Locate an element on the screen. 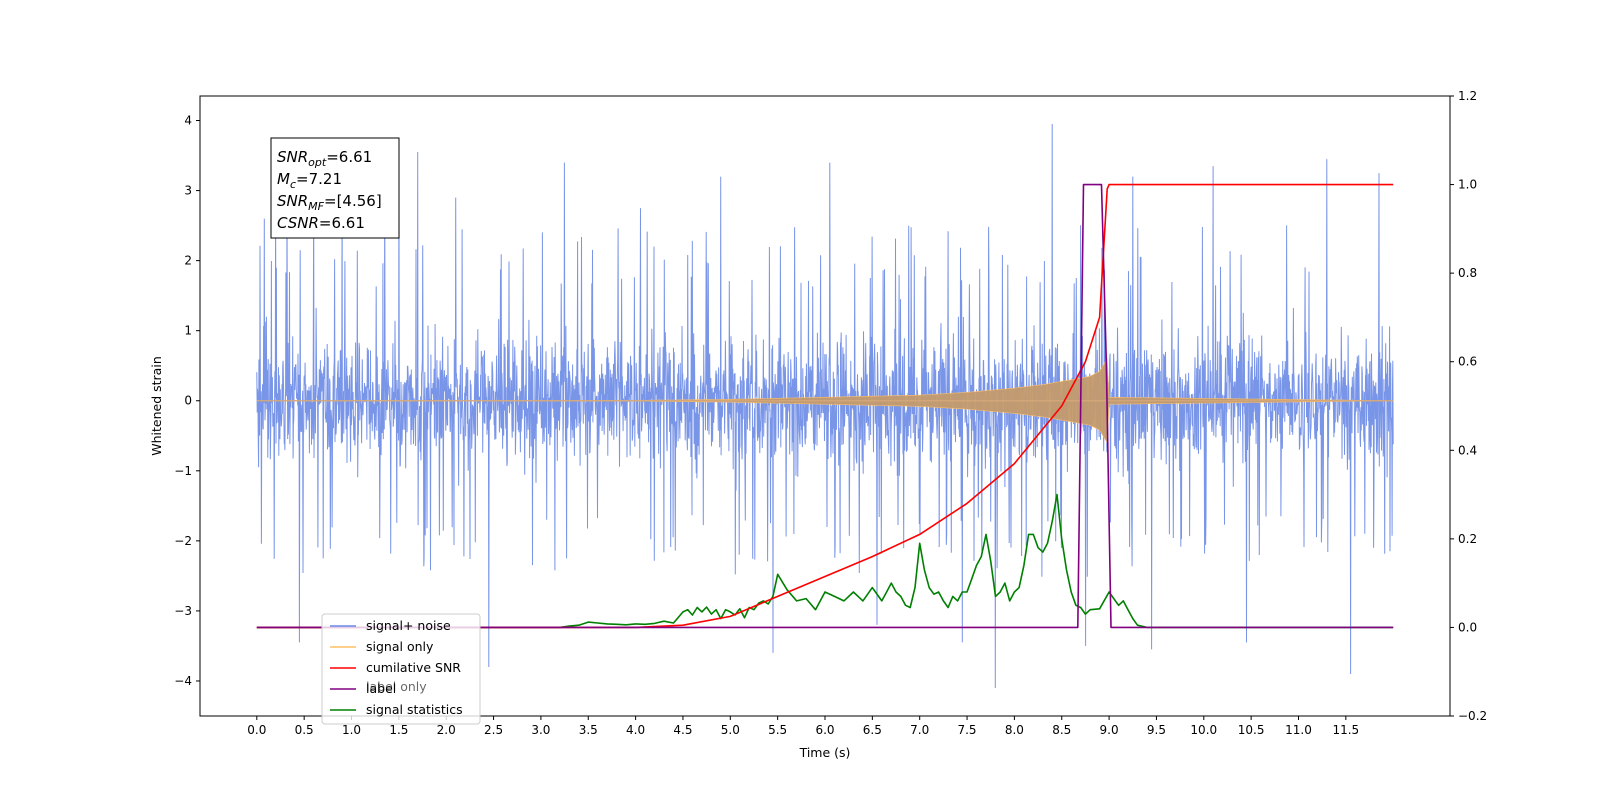  x-tick-label: 4.5 is located at coordinates (682, 730).